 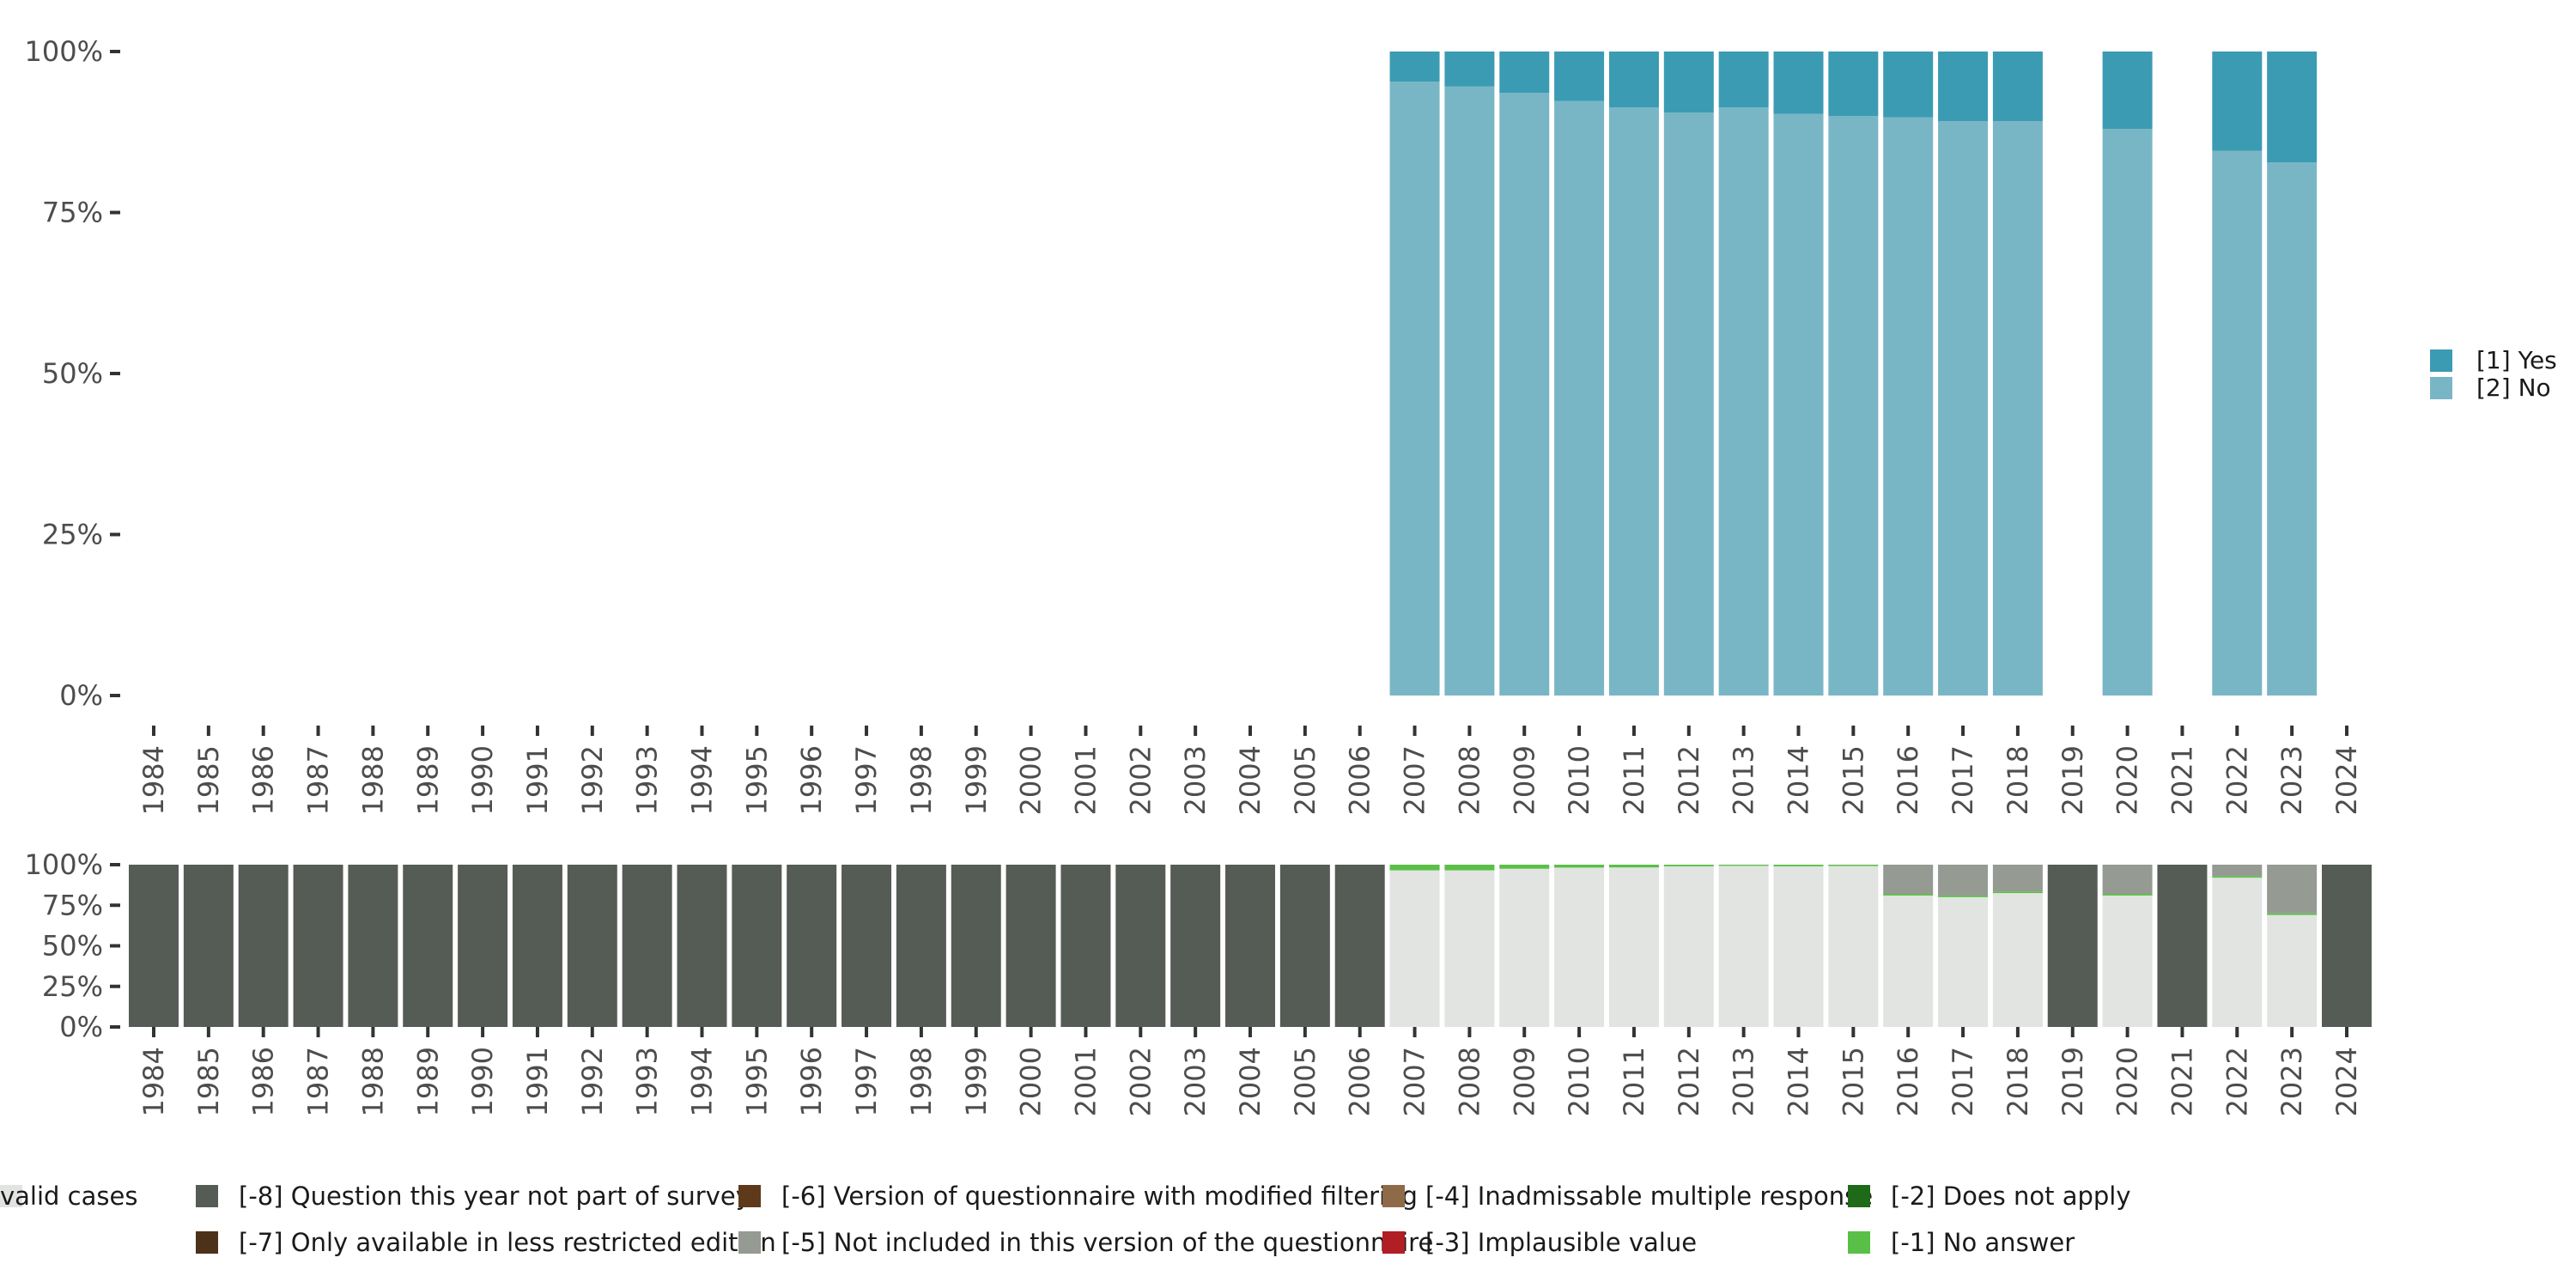 What do you see at coordinates (1963, 962) in the screenshot?
I see `bottom-bar-valid-cases-2017` at bounding box center [1963, 962].